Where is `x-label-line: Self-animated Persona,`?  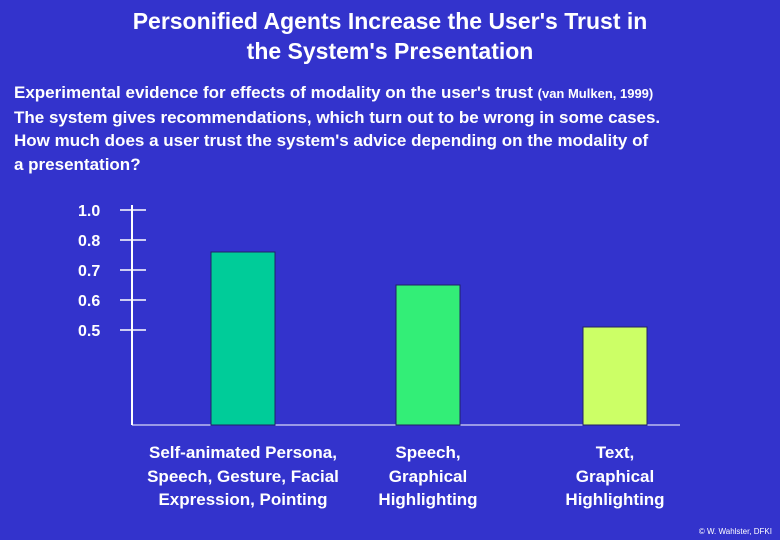
x-label-line: Self-animated Persona, is located at coordinates (242, 452).